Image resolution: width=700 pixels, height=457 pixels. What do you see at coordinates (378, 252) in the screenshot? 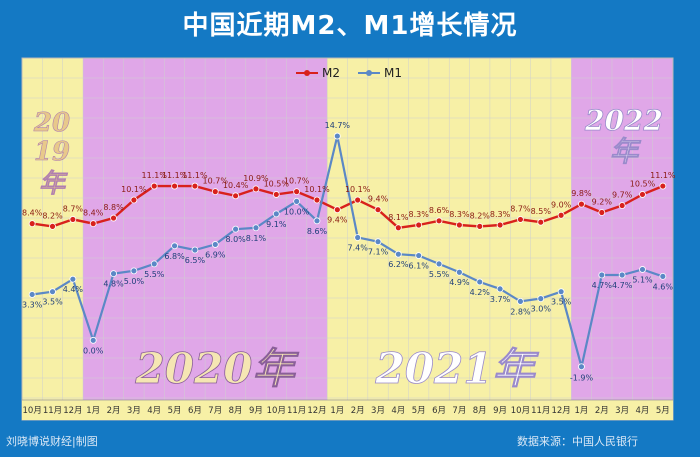
I see `data-label-M1: 7.1%` at bounding box center [378, 252].